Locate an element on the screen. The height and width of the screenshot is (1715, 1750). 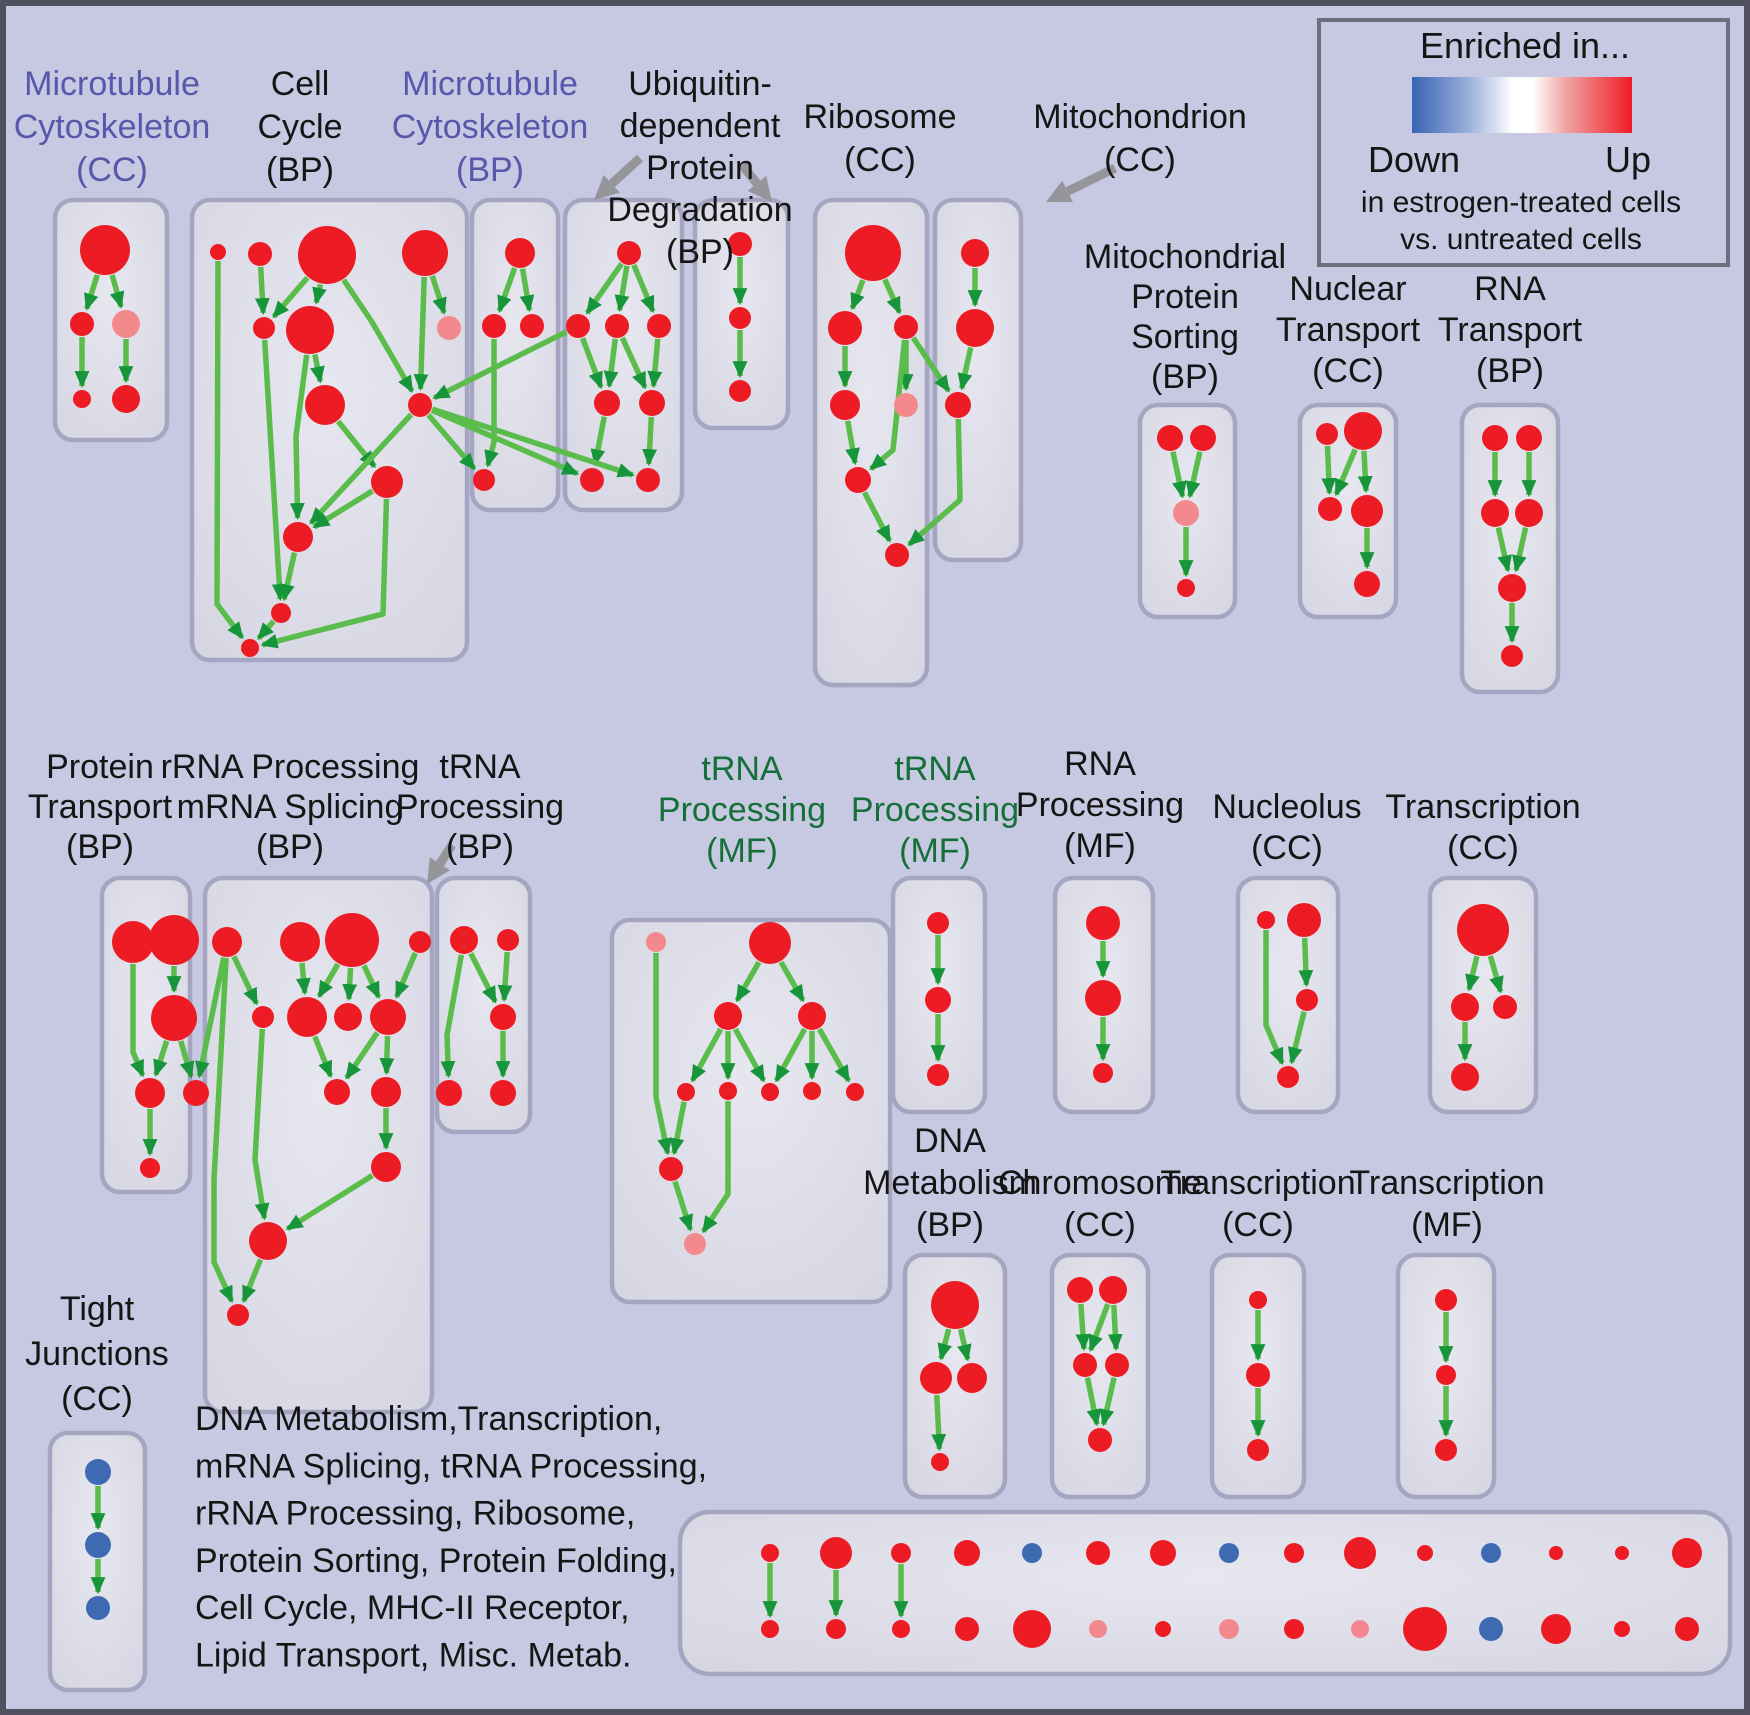
annotation-arrow-head is located at coordinates (759, 188).